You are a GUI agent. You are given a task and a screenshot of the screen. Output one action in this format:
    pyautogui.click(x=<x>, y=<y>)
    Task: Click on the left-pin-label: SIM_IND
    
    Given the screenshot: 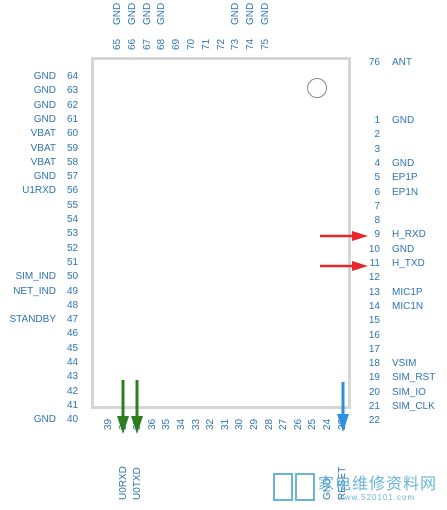 What is the action you would take?
    pyautogui.click(x=35, y=277)
    